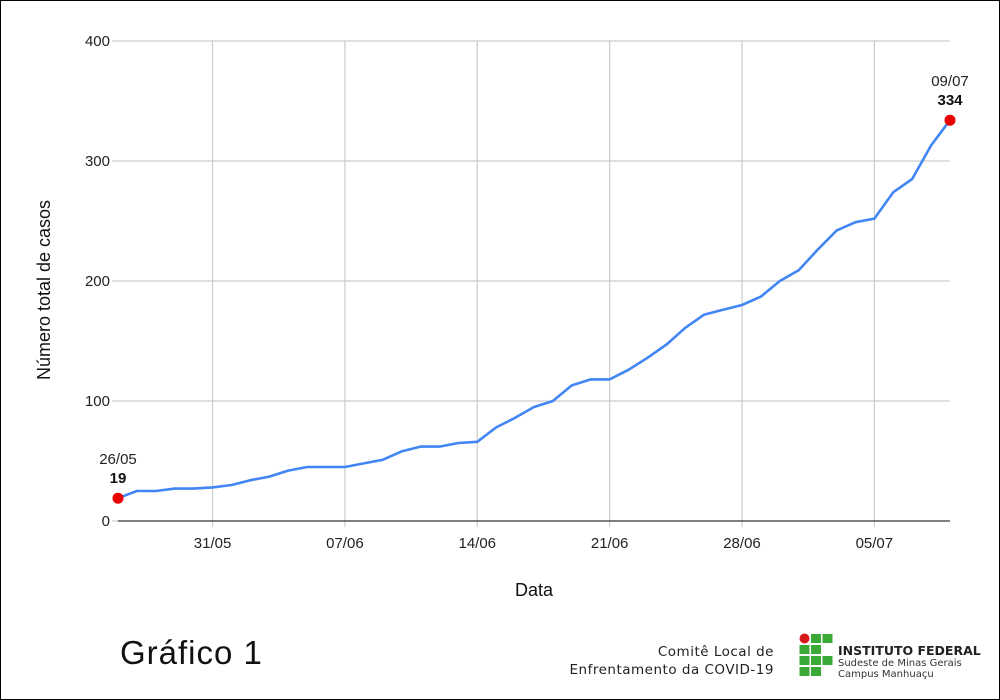 This screenshot has height=700, width=1000. I want to click on y-axis-label: Número total de casos, so click(44, 290).